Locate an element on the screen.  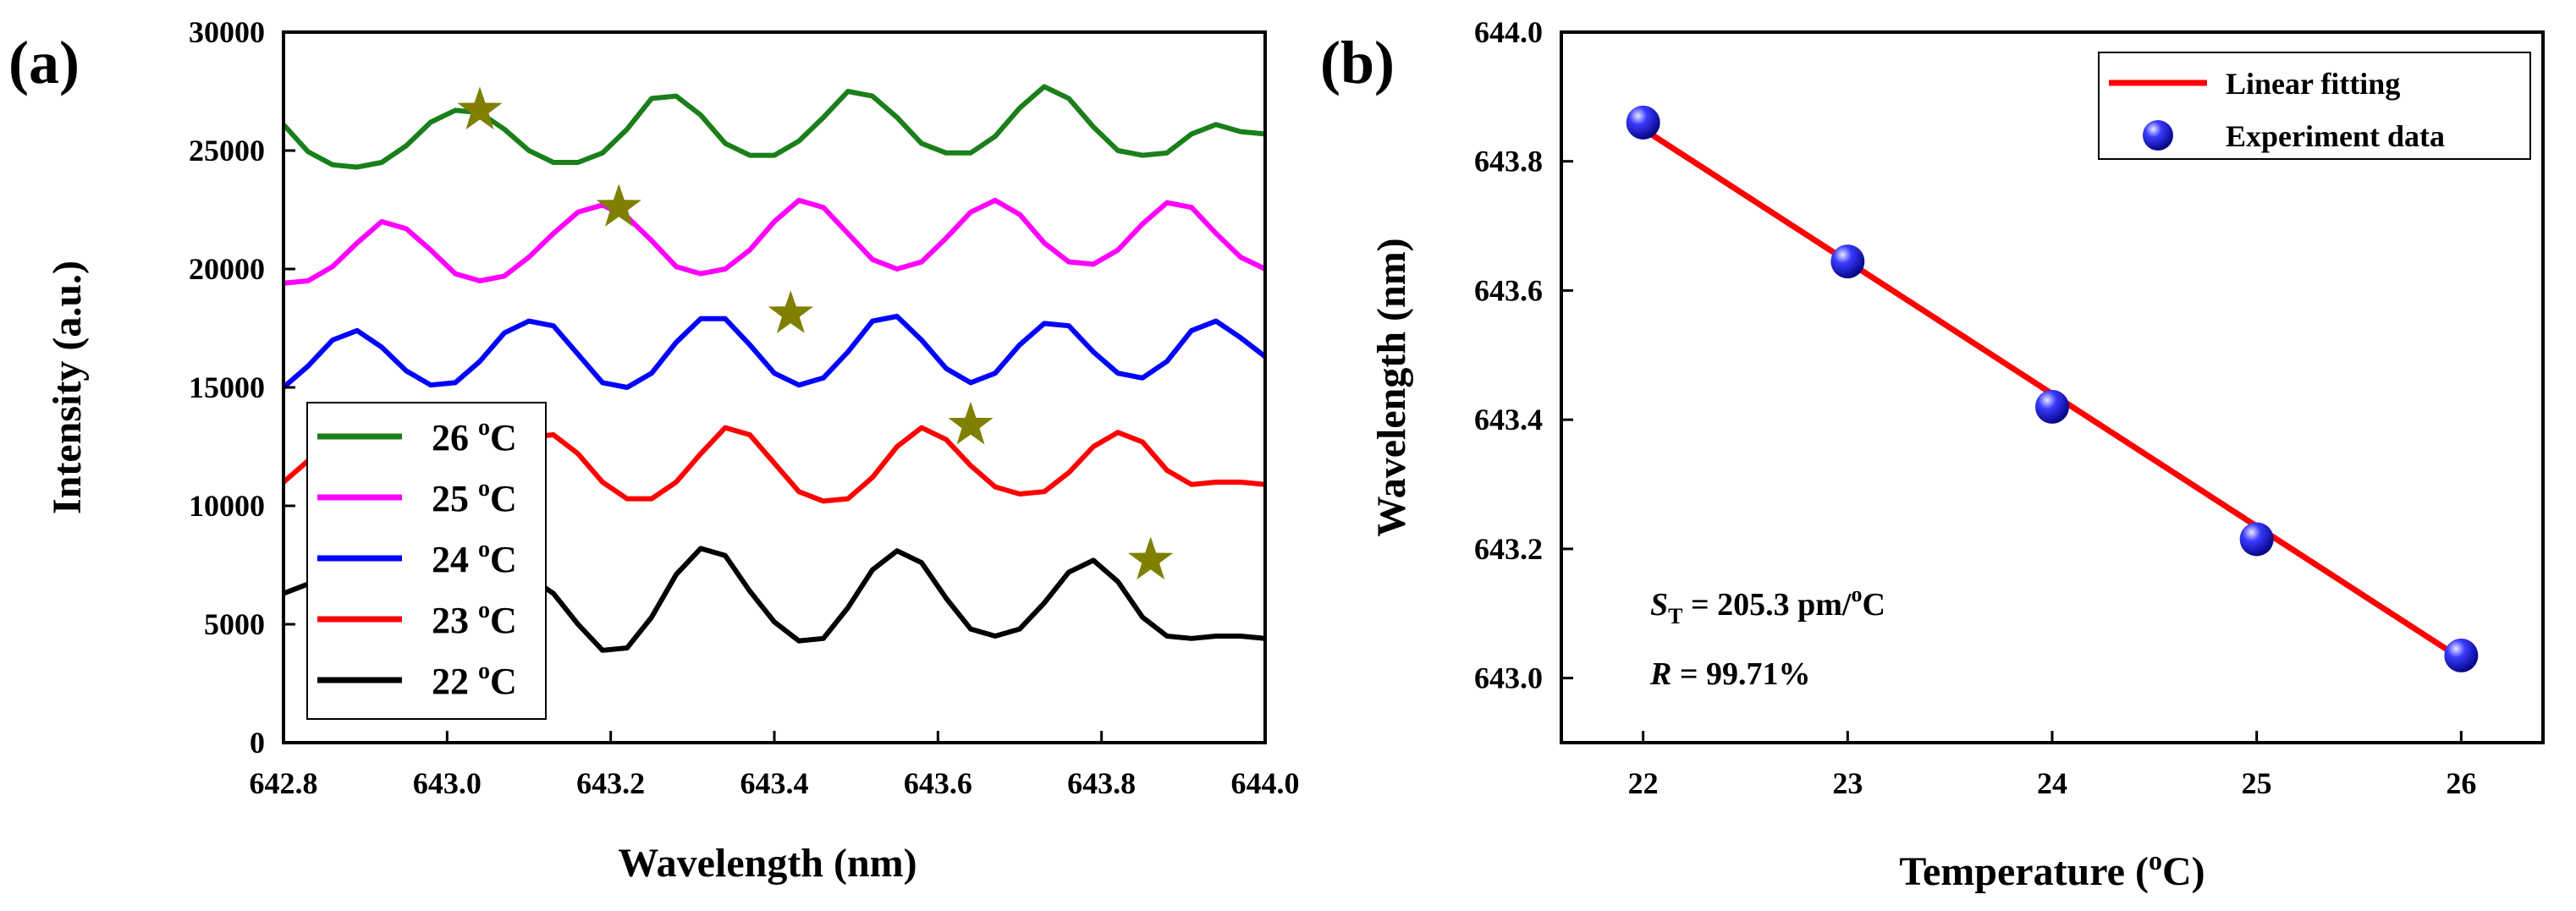
chart-b-y-tick-label: 643.2 is located at coordinates (1508, 549).